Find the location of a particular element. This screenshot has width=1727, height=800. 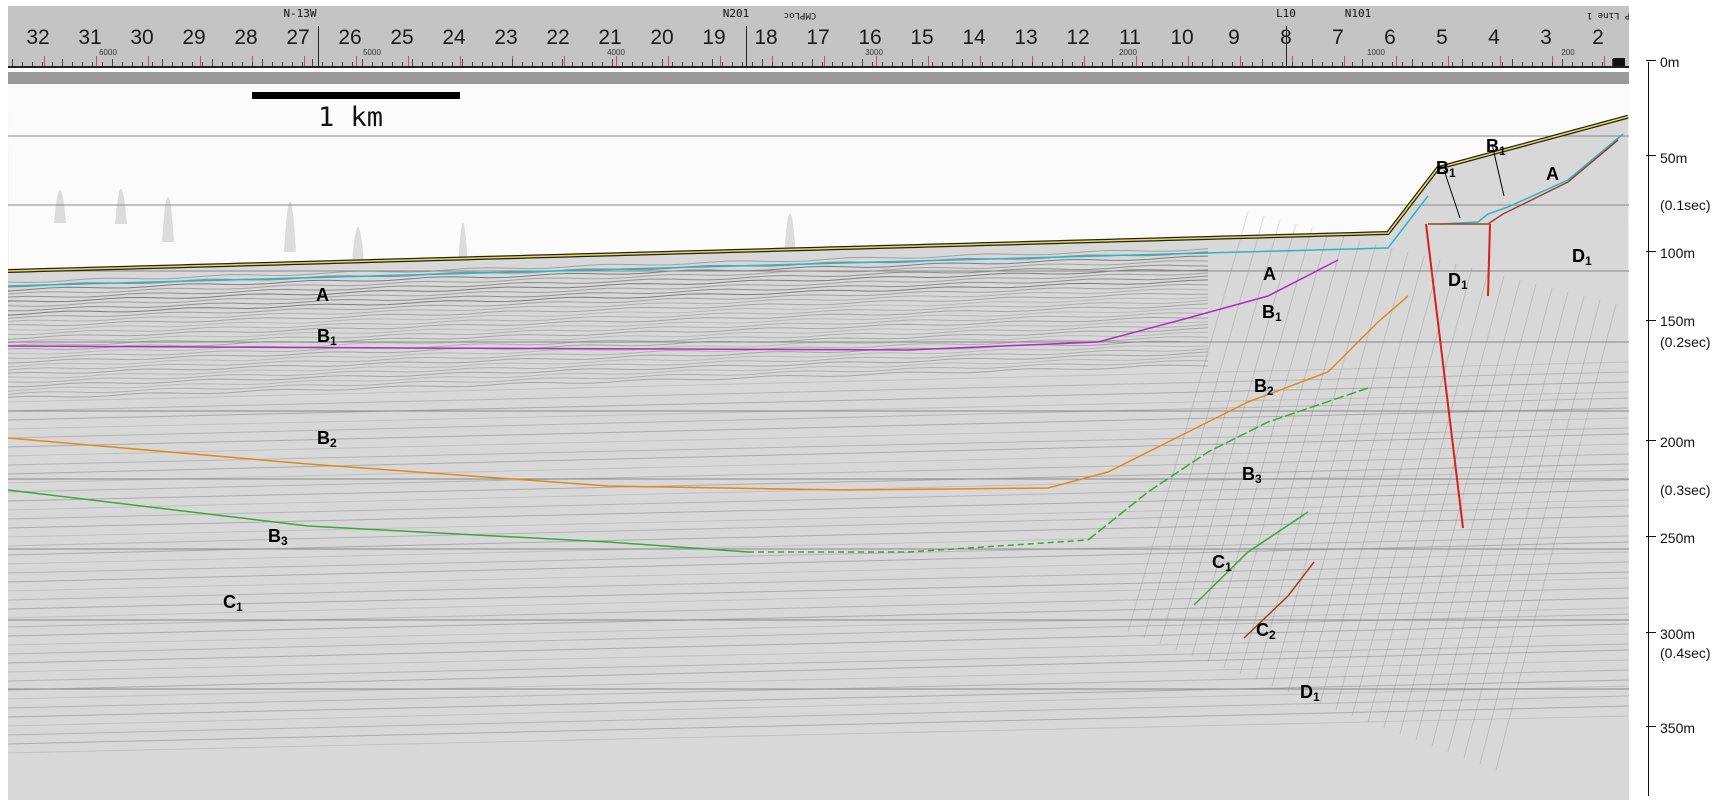

ruler-minor-label: 4000 is located at coordinates (616, 52).